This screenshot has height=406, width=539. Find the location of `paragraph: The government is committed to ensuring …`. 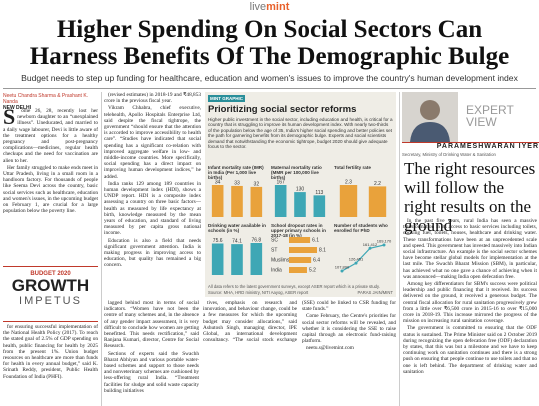

paragraph: The government is committed to ensuring … is located at coordinates (470, 350).